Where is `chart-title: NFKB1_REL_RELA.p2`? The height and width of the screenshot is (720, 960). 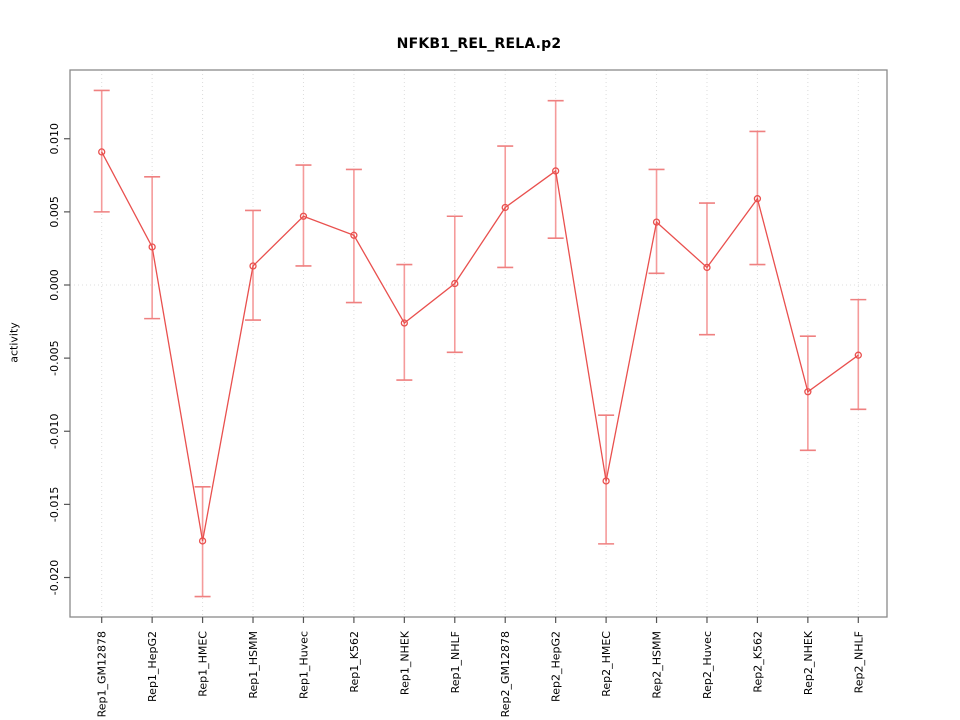
chart-title: NFKB1_REL_RELA.p2 is located at coordinates (479, 44).